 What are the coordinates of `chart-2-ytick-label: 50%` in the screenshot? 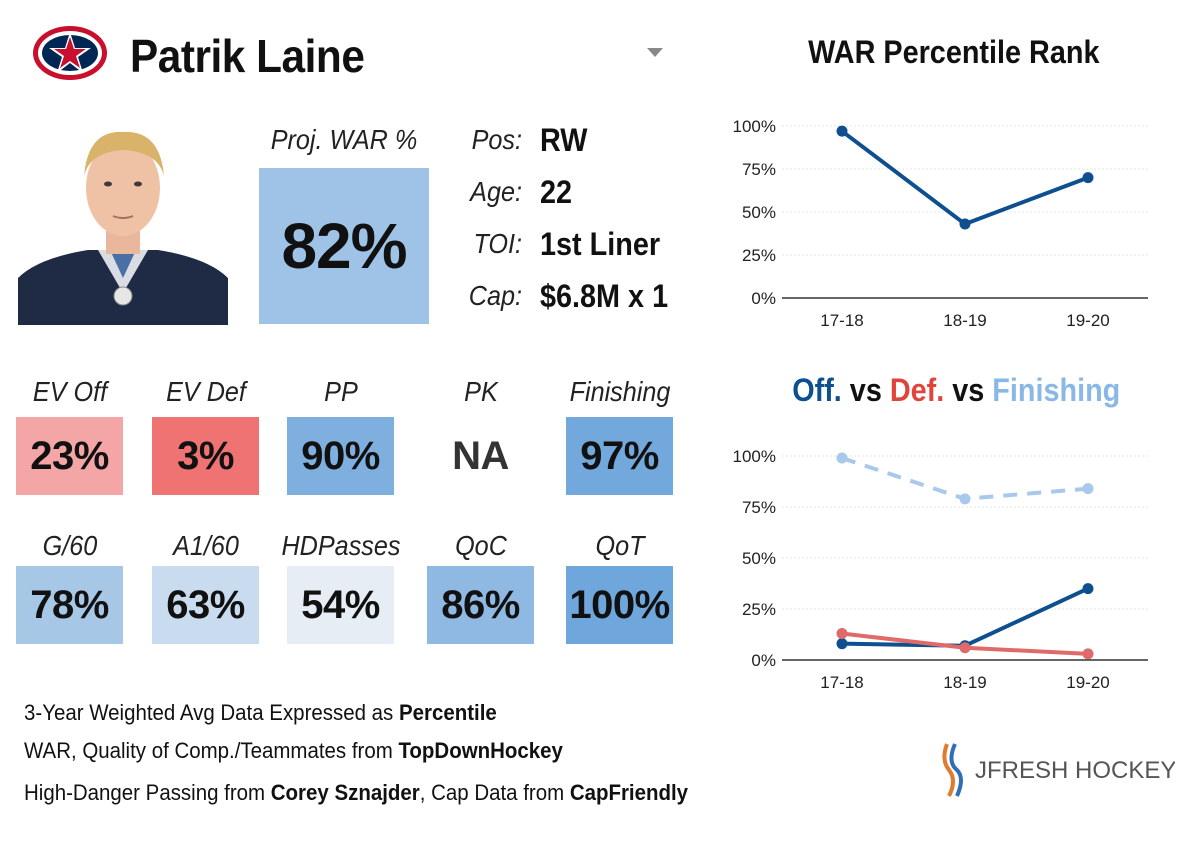 It's located at (759, 558).